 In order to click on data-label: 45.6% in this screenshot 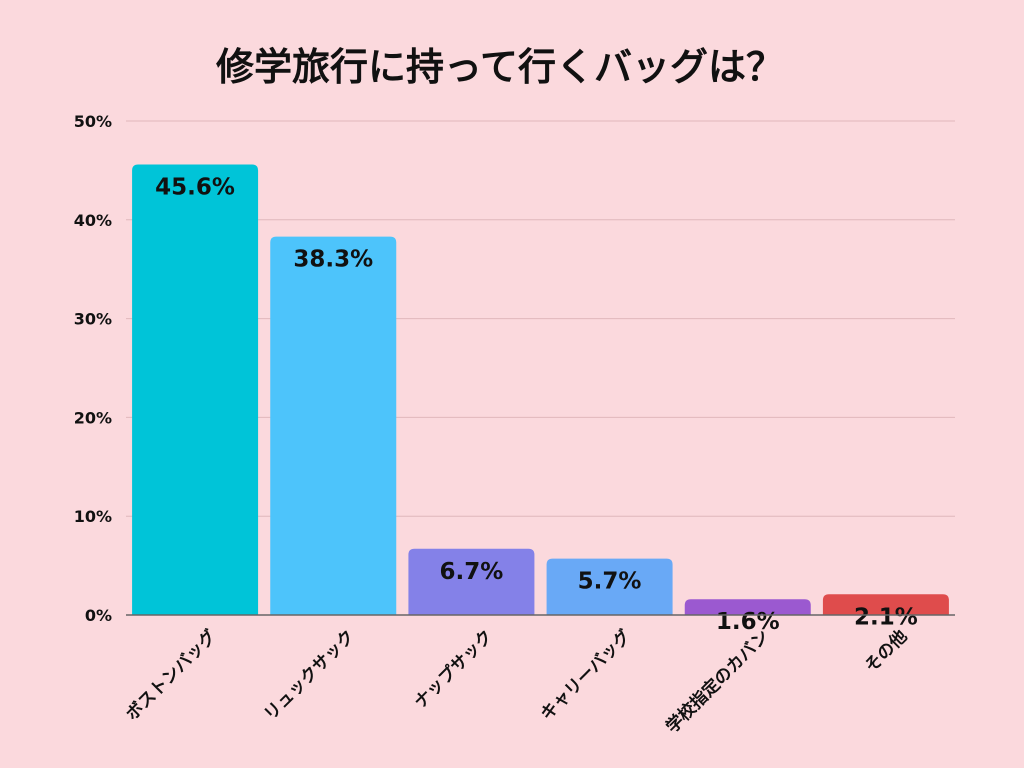, I will do `click(195, 187)`.